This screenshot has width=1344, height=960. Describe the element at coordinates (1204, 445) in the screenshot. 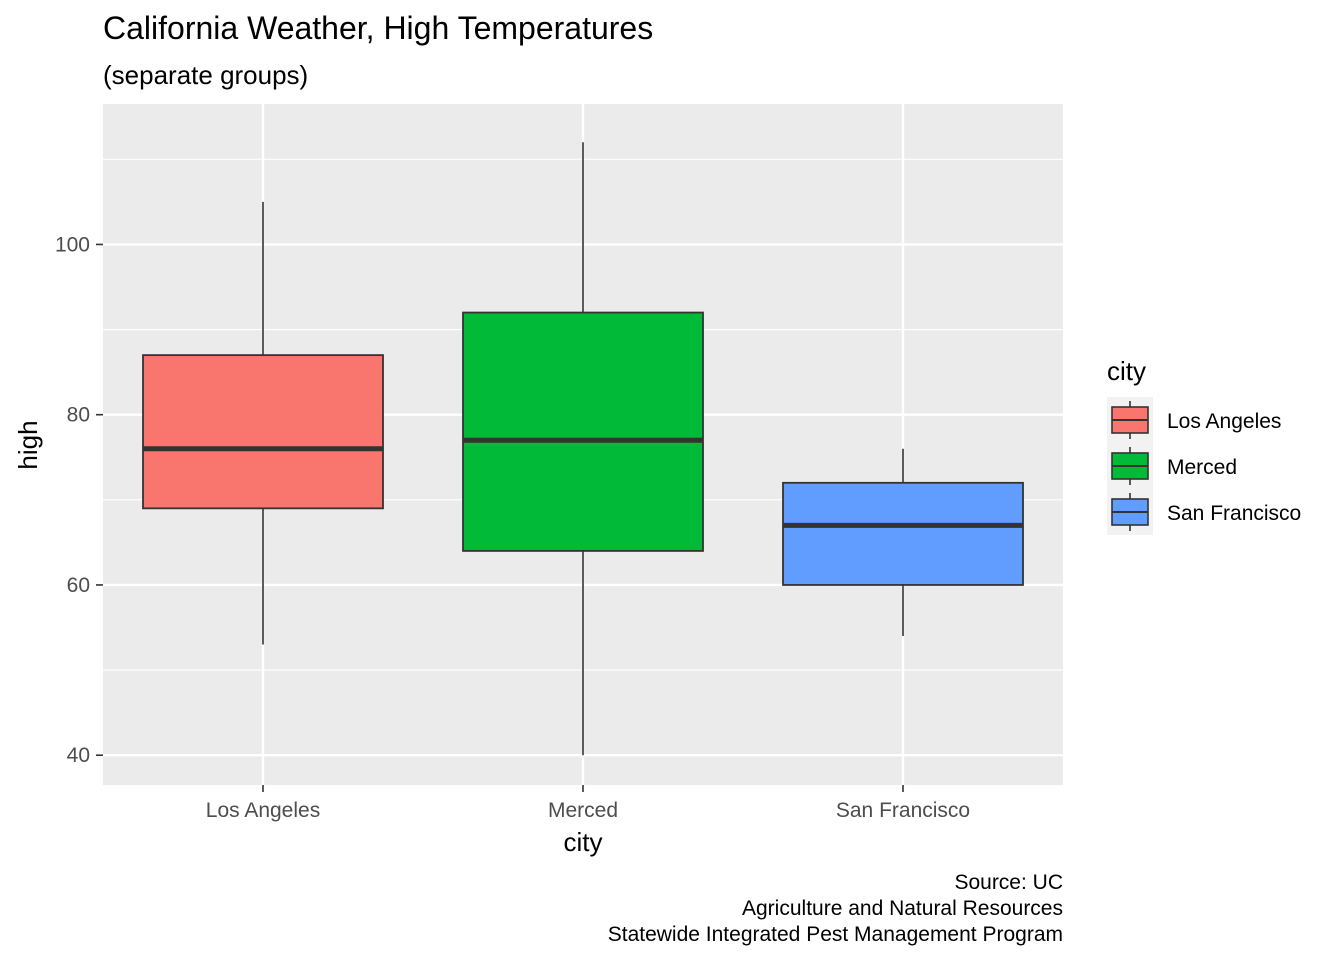

I see `legend: city Los Angeles Merced San Francisco` at that location.